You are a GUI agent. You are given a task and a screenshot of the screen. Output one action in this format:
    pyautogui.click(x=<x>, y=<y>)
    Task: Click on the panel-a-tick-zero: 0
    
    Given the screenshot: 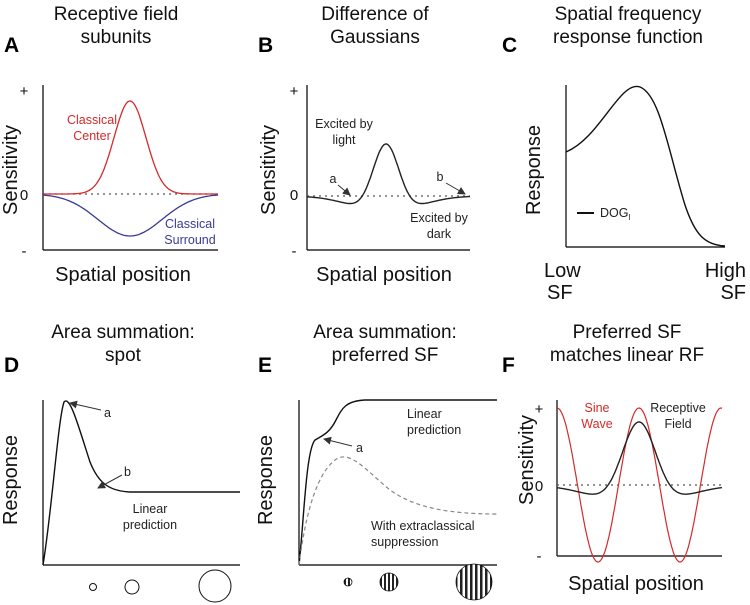 What is the action you would take?
    pyautogui.click(x=24, y=195)
    